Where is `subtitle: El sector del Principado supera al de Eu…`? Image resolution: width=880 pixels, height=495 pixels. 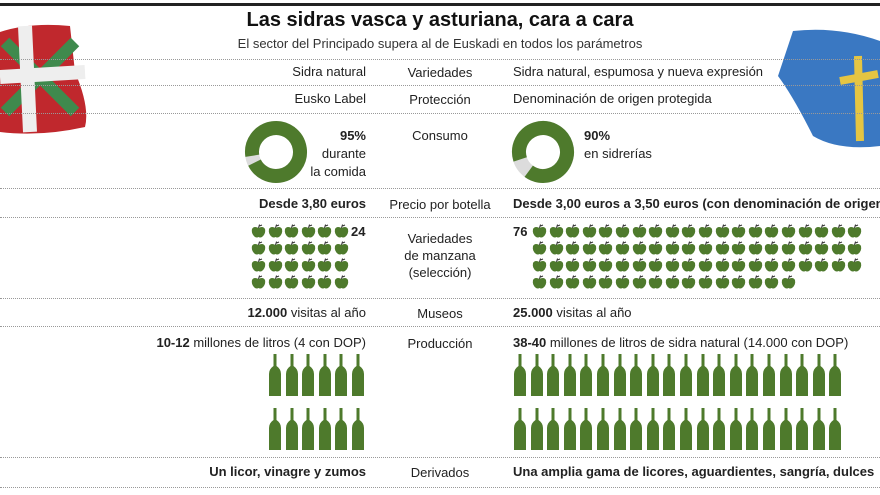 subtitle: El sector del Principado supera al de Eu… is located at coordinates (440, 43).